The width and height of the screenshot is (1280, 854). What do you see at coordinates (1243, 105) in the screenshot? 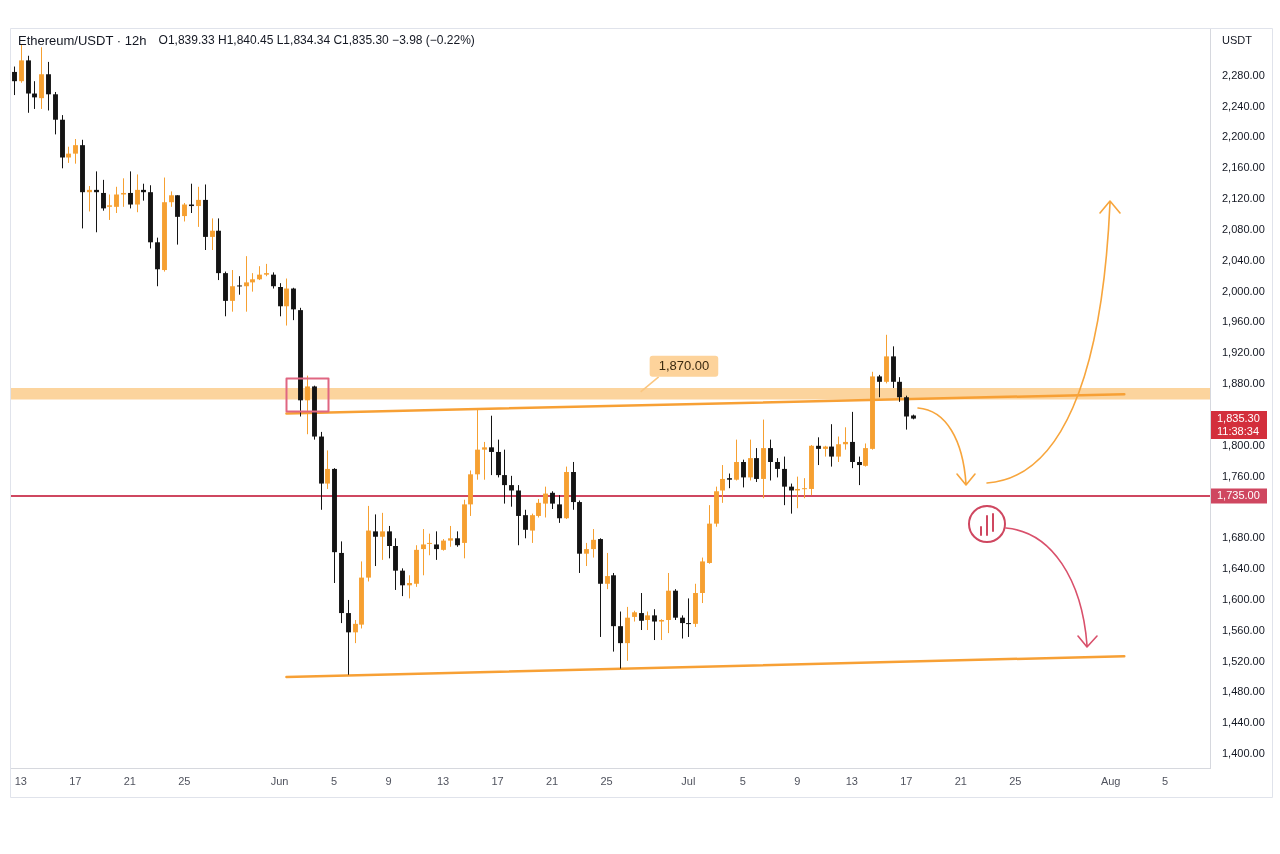
I see `y-tick-label: 2,240.00` at bounding box center [1243, 105].